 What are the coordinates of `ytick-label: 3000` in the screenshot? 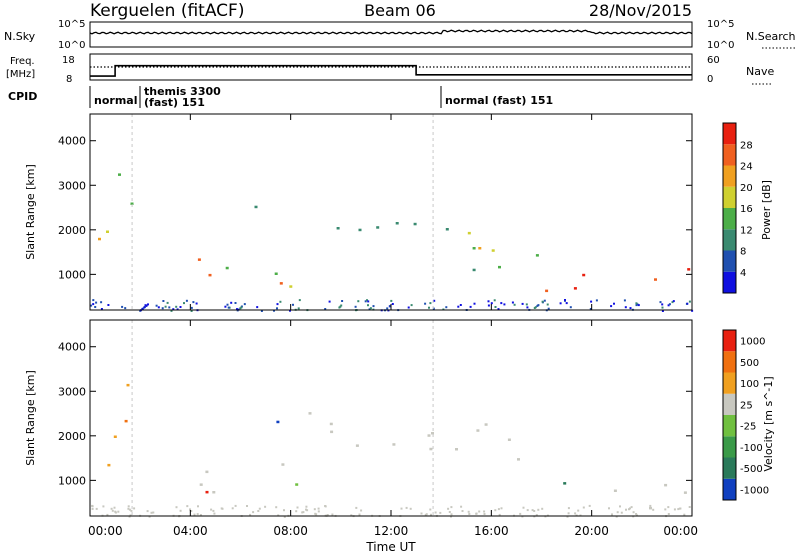 It's located at (72, 185).